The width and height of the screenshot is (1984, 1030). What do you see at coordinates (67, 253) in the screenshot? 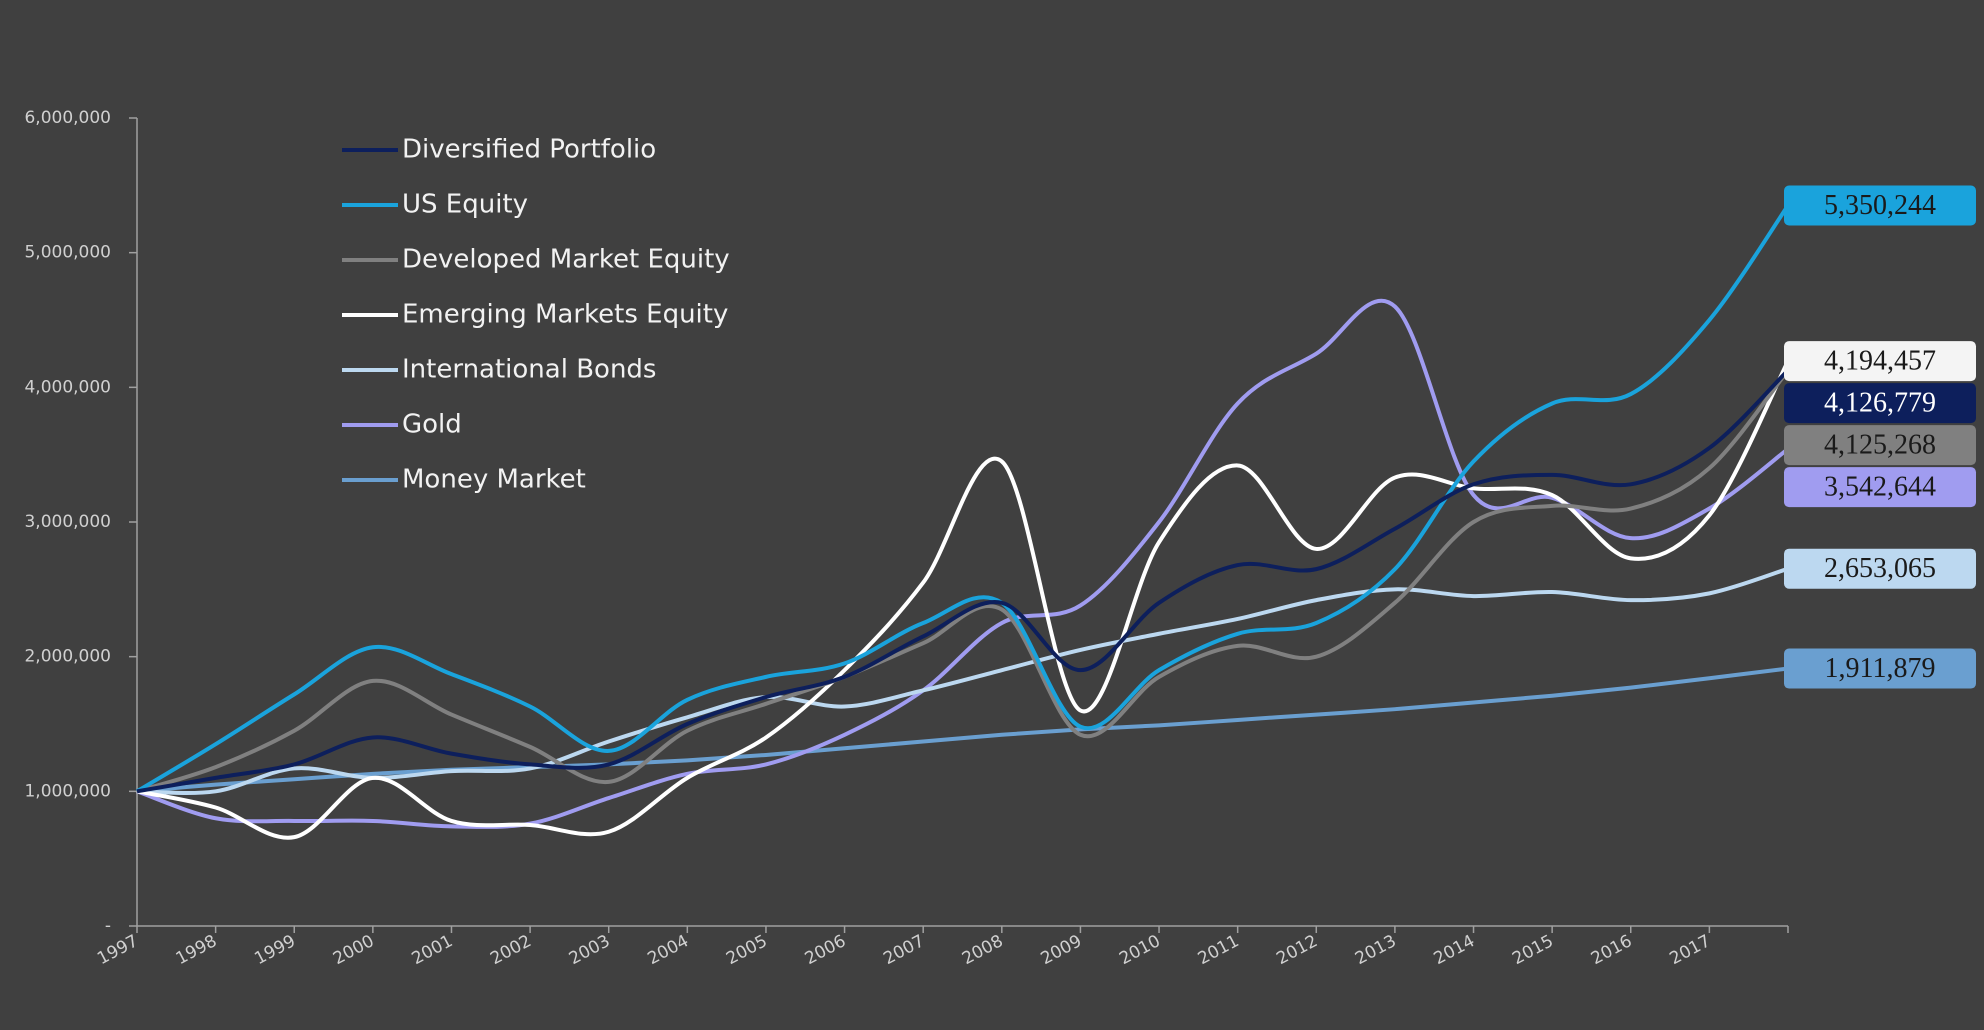
I see `y-tick-label: 5,000,000` at bounding box center [67, 253].